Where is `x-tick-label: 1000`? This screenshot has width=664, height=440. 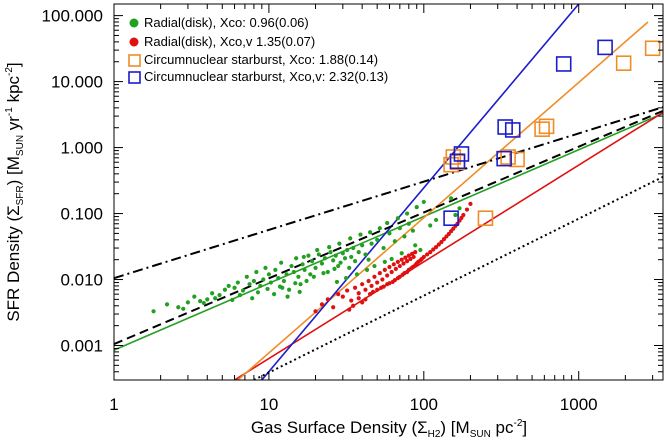 x-tick-label: 1000 is located at coordinates (579, 404).